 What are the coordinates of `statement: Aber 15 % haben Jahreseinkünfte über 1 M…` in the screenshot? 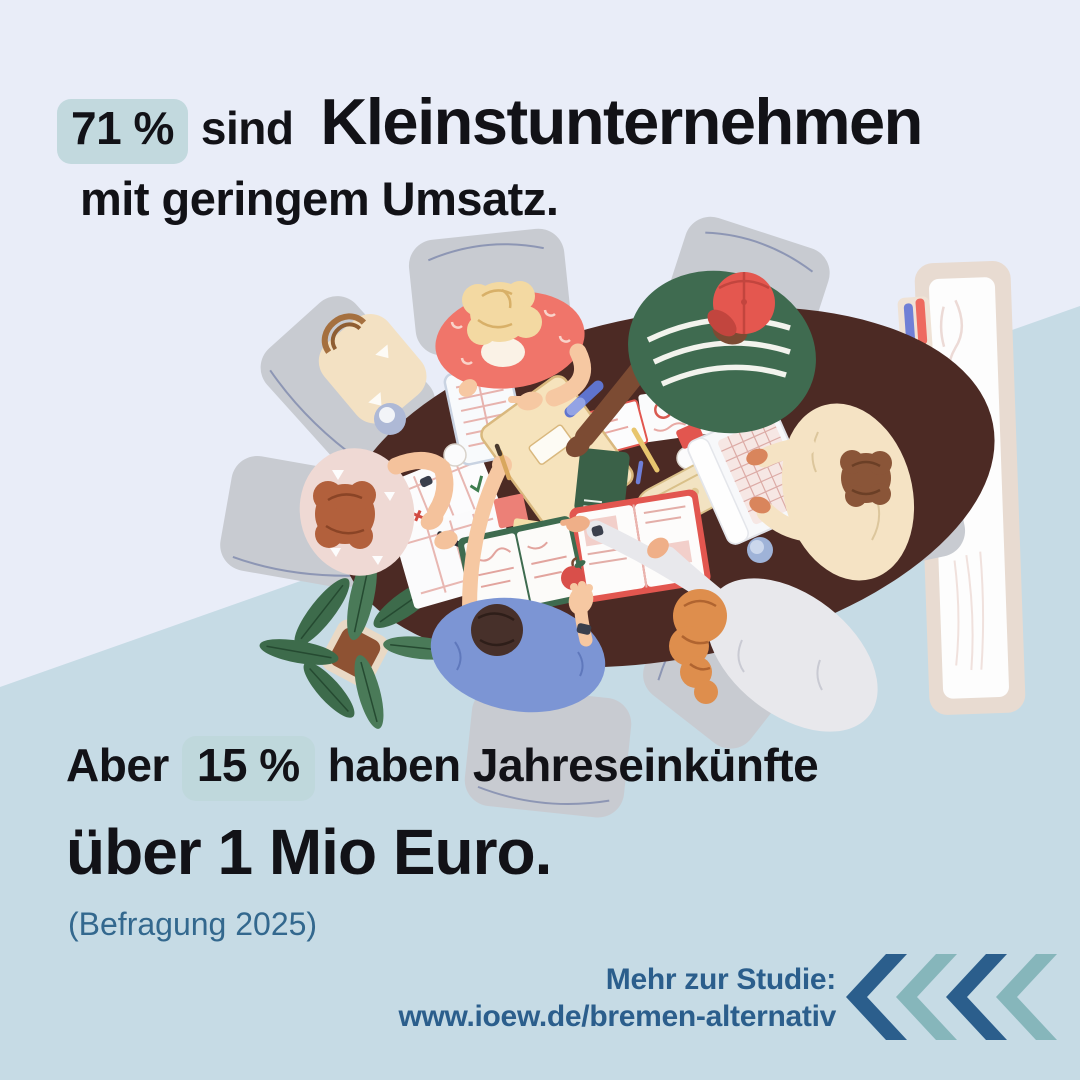 It's located at (442, 812).